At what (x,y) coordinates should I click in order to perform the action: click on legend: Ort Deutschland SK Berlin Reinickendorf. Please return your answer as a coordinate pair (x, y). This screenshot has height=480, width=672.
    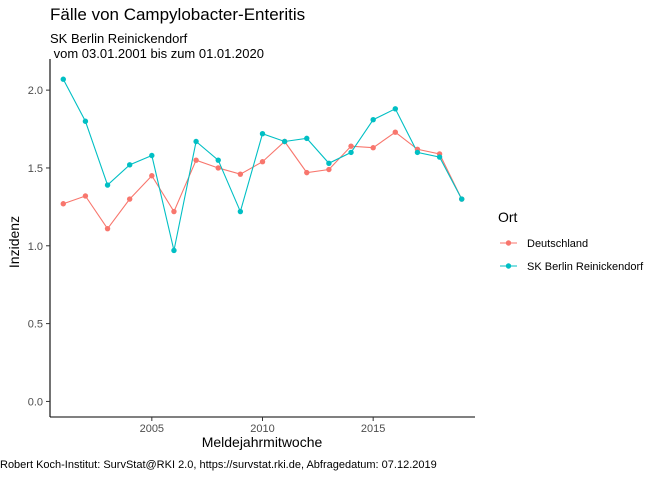
    Looking at the image, I should click on (571, 241).